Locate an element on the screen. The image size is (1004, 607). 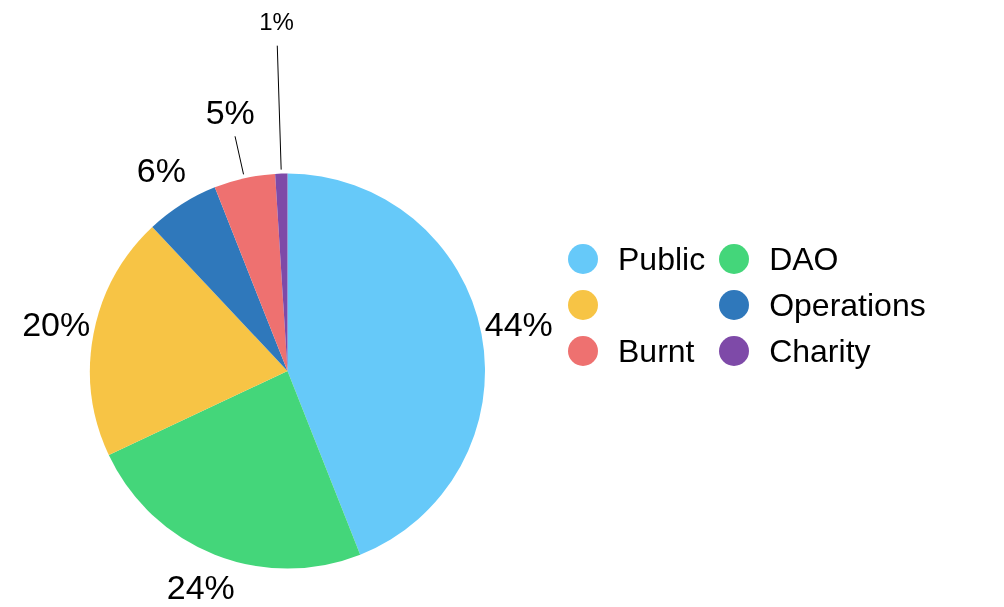
legend-label: Public is located at coordinates (662, 259).